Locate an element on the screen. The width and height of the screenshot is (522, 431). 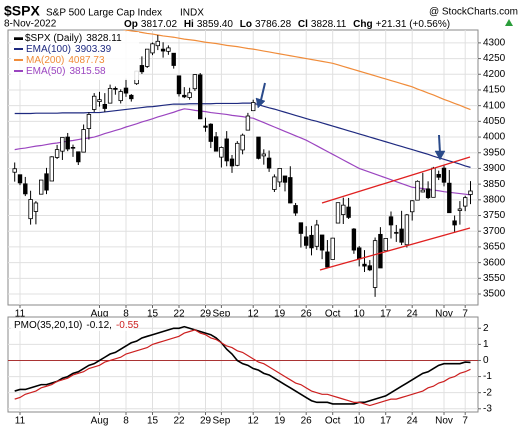
y-tick-label: 3900 is located at coordinates (494, 168).